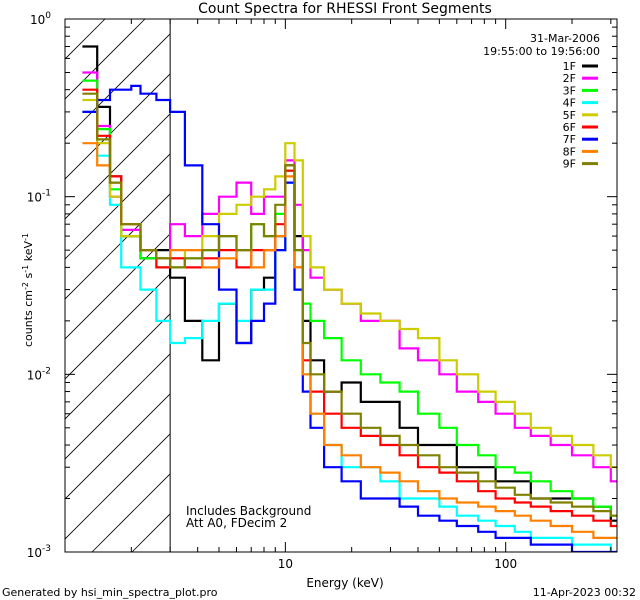  What do you see at coordinates (505, 564) in the screenshot?
I see `x-tick-label: 100` at bounding box center [505, 564].